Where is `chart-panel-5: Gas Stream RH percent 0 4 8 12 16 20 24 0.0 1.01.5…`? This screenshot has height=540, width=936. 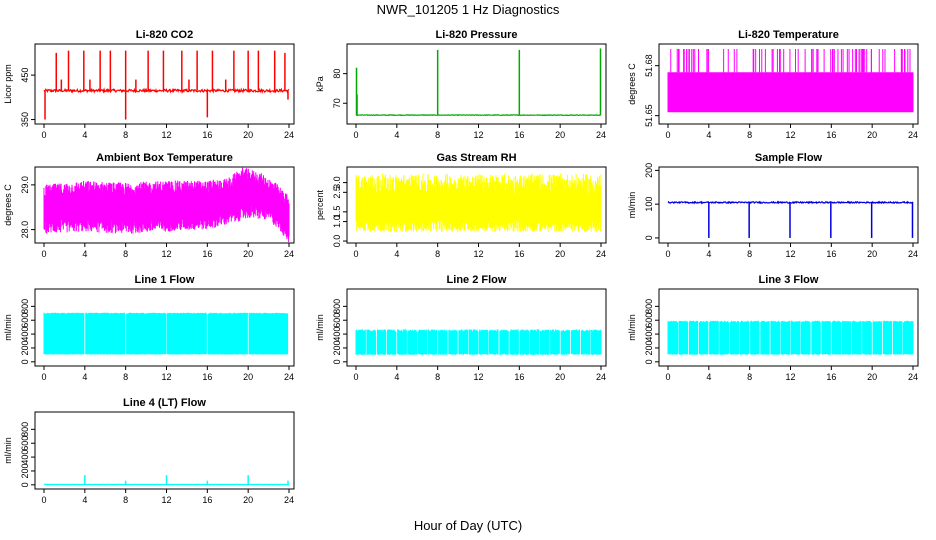 chart-panel-5: Gas Stream RH percent 0 4 8 12 16 20 24 0.0 1.01.5… is located at coordinates (461, 205).